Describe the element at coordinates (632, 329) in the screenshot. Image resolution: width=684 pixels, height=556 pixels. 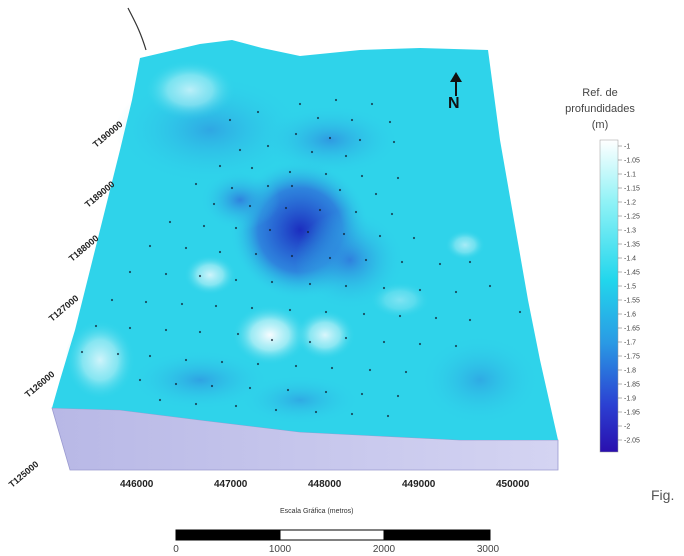
I see `legend-tick-label: -1.65` at that location.